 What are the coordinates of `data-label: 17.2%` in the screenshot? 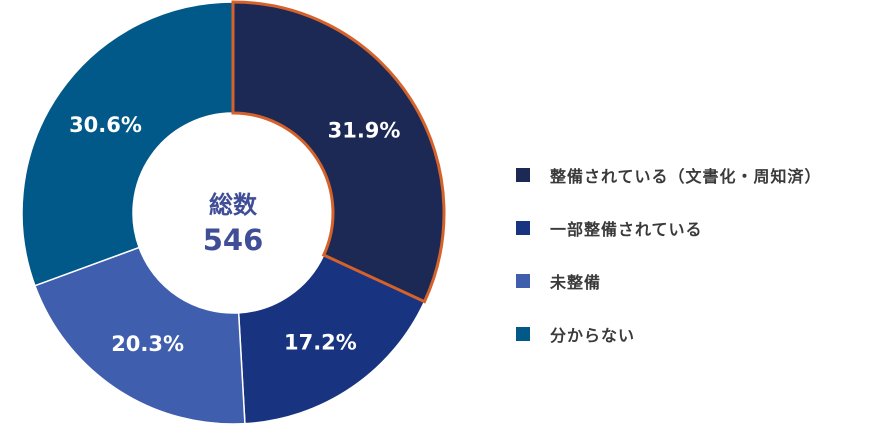 It's located at (320, 343).